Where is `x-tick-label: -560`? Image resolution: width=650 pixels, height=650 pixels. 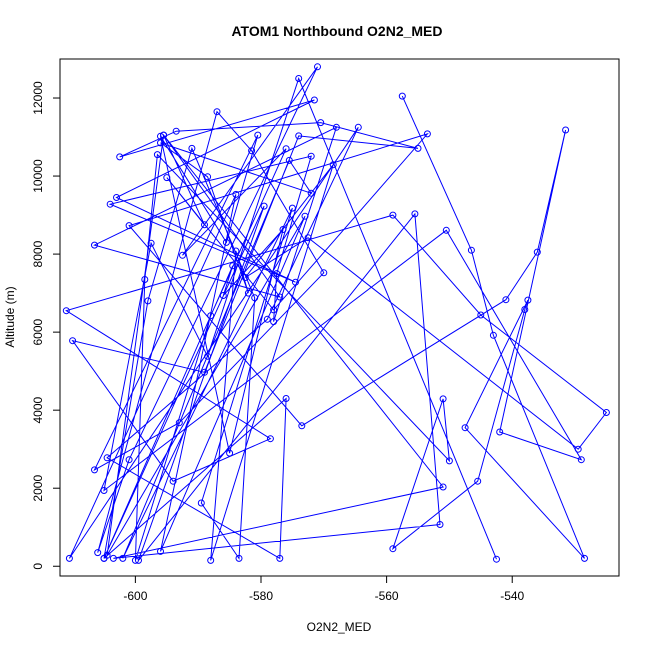
x-tick-label: -560 is located at coordinates (387, 596).